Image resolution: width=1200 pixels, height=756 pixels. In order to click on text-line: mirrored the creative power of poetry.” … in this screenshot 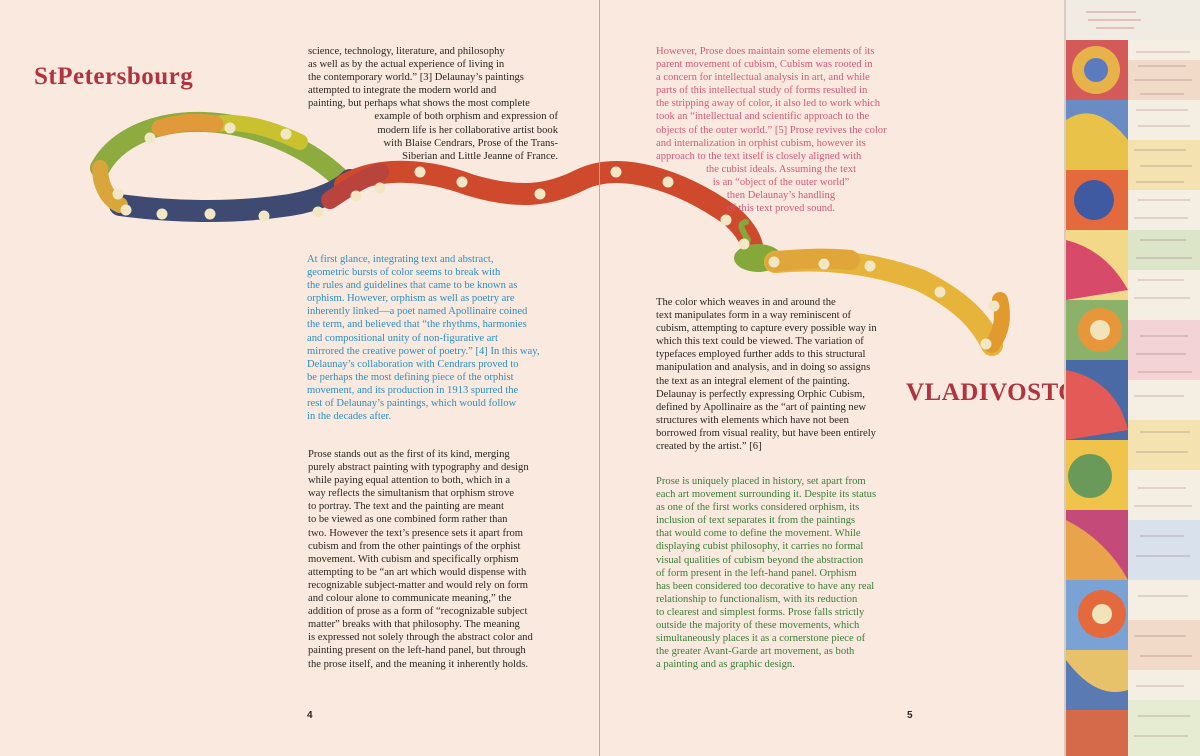, I will do `click(423, 351)`.